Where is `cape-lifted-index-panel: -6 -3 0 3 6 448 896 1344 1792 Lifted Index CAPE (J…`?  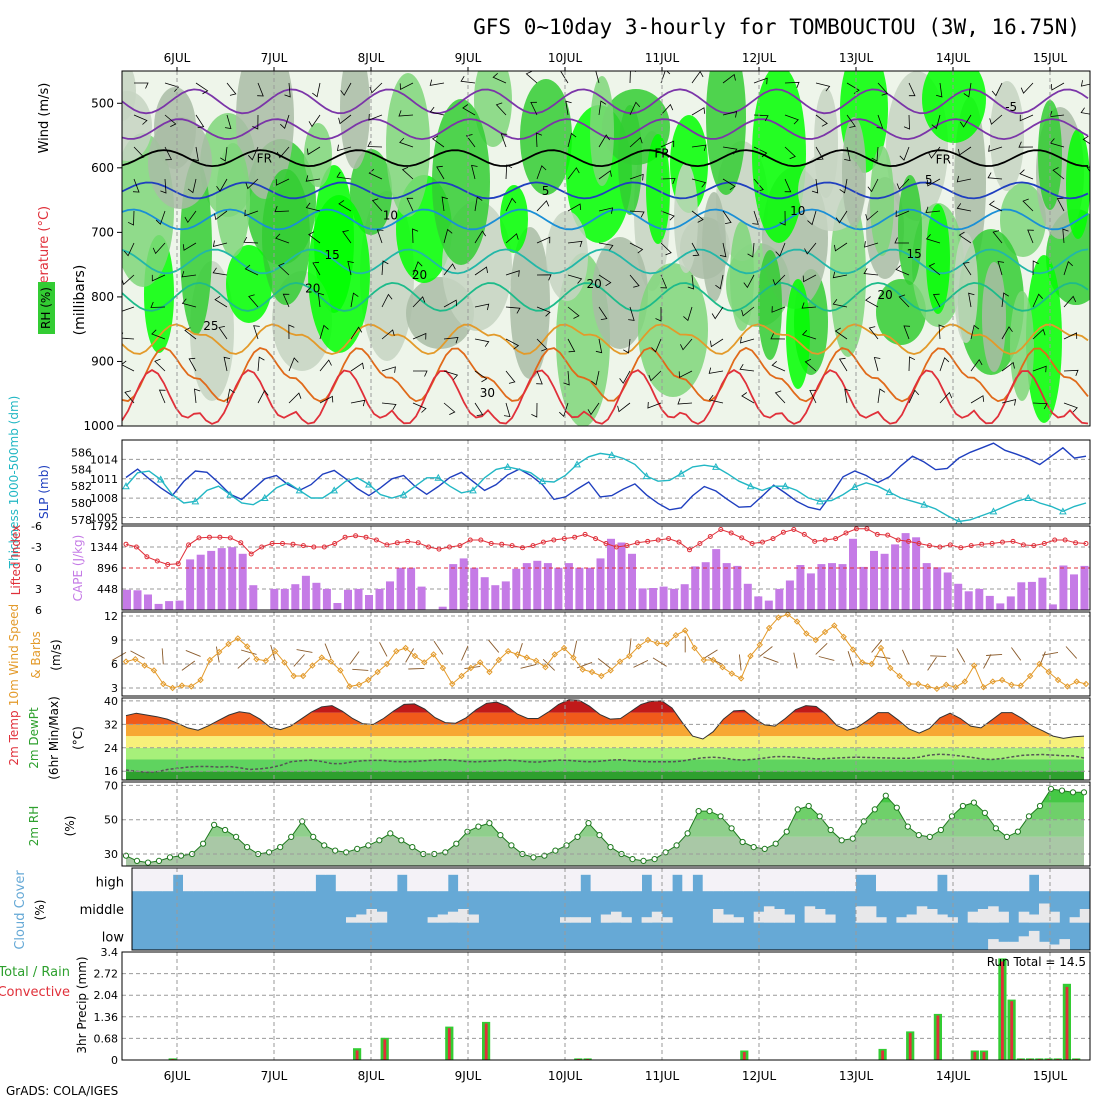
cape-lifted-index-panel: -6 -3 0 3 6 448 896 1344 1792 Lifted Index CAPE (J… is located at coordinates (550, 568).